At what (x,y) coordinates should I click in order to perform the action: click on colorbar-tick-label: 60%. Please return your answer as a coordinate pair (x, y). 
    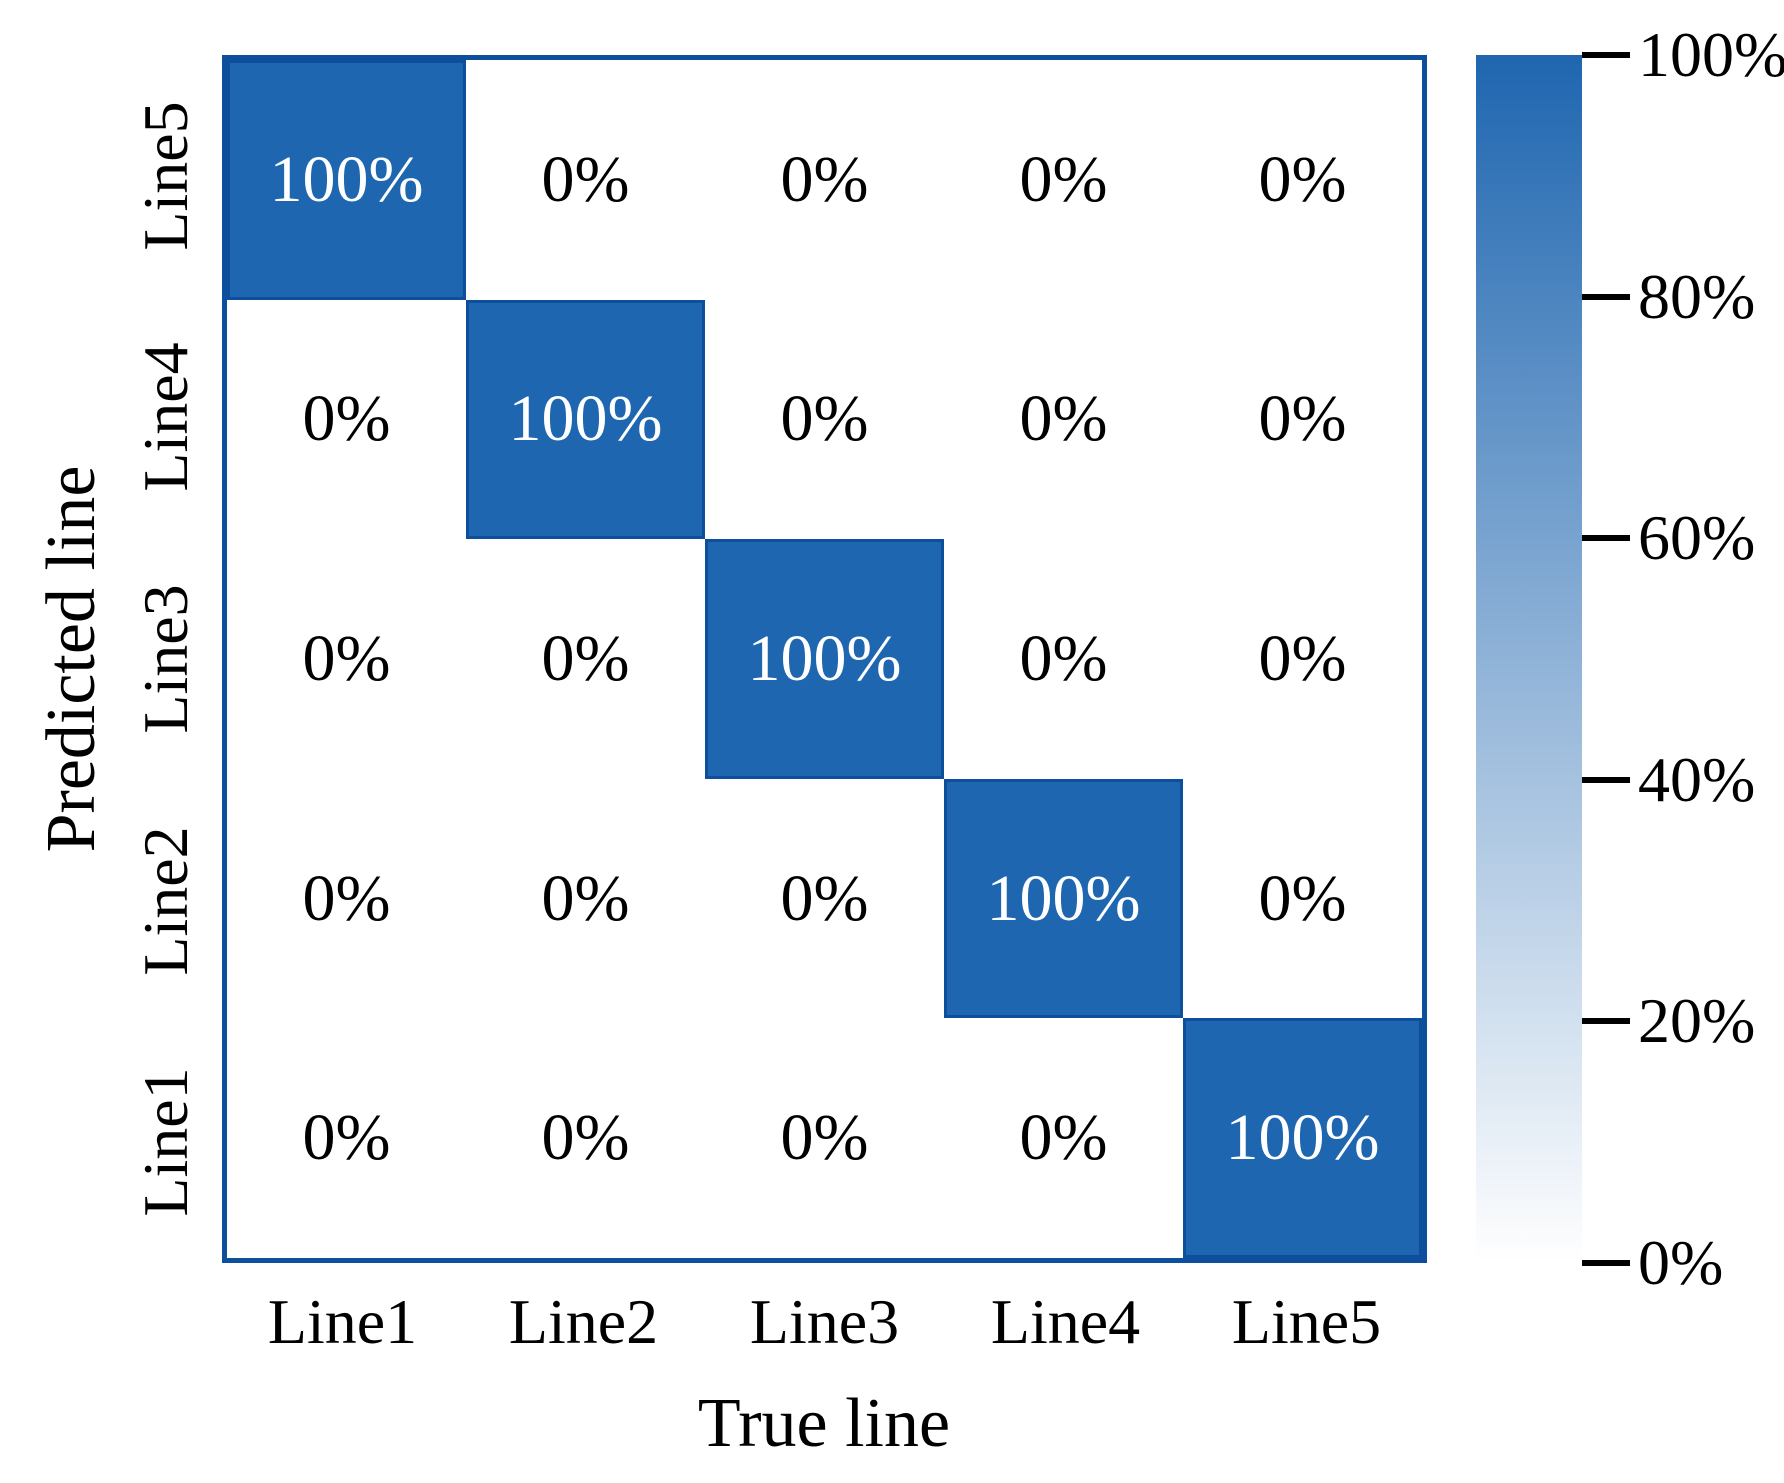
    Looking at the image, I should click on (1697, 538).